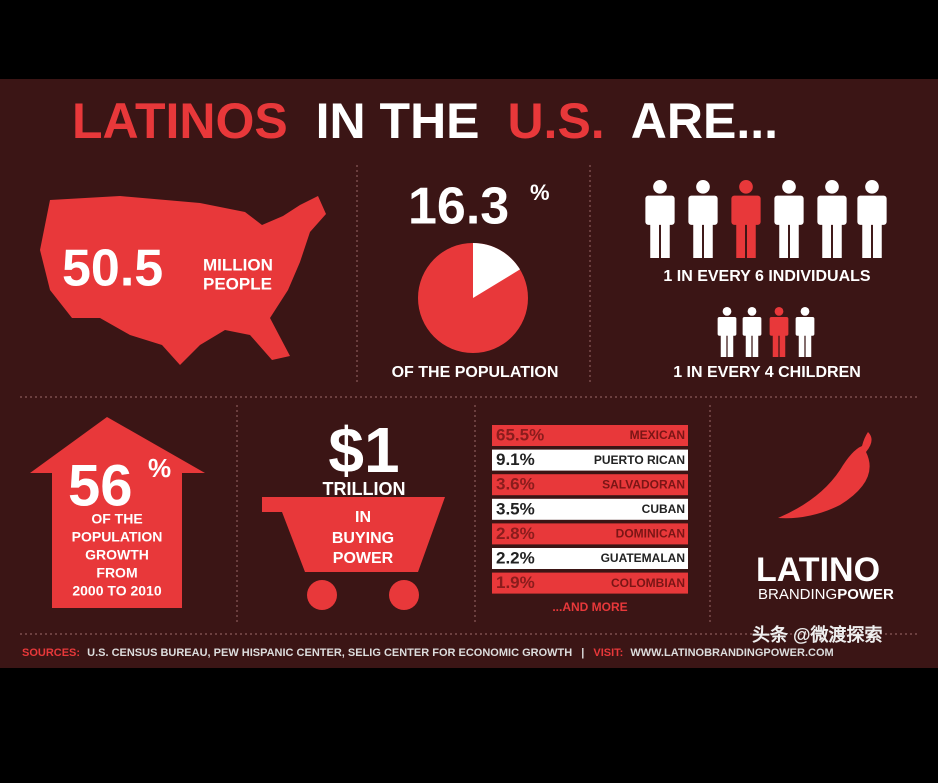  What do you see at coordinates (643, 558) in the screenshot?
I see `origin-name: GUATEMALAN` at bounding box center [643, 558].